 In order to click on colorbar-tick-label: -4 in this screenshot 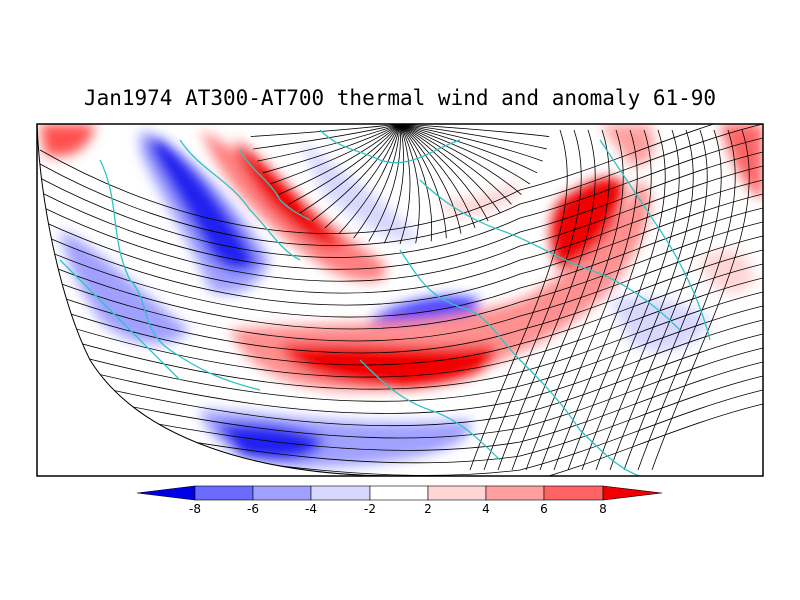, I will do `click(311, 509)`.